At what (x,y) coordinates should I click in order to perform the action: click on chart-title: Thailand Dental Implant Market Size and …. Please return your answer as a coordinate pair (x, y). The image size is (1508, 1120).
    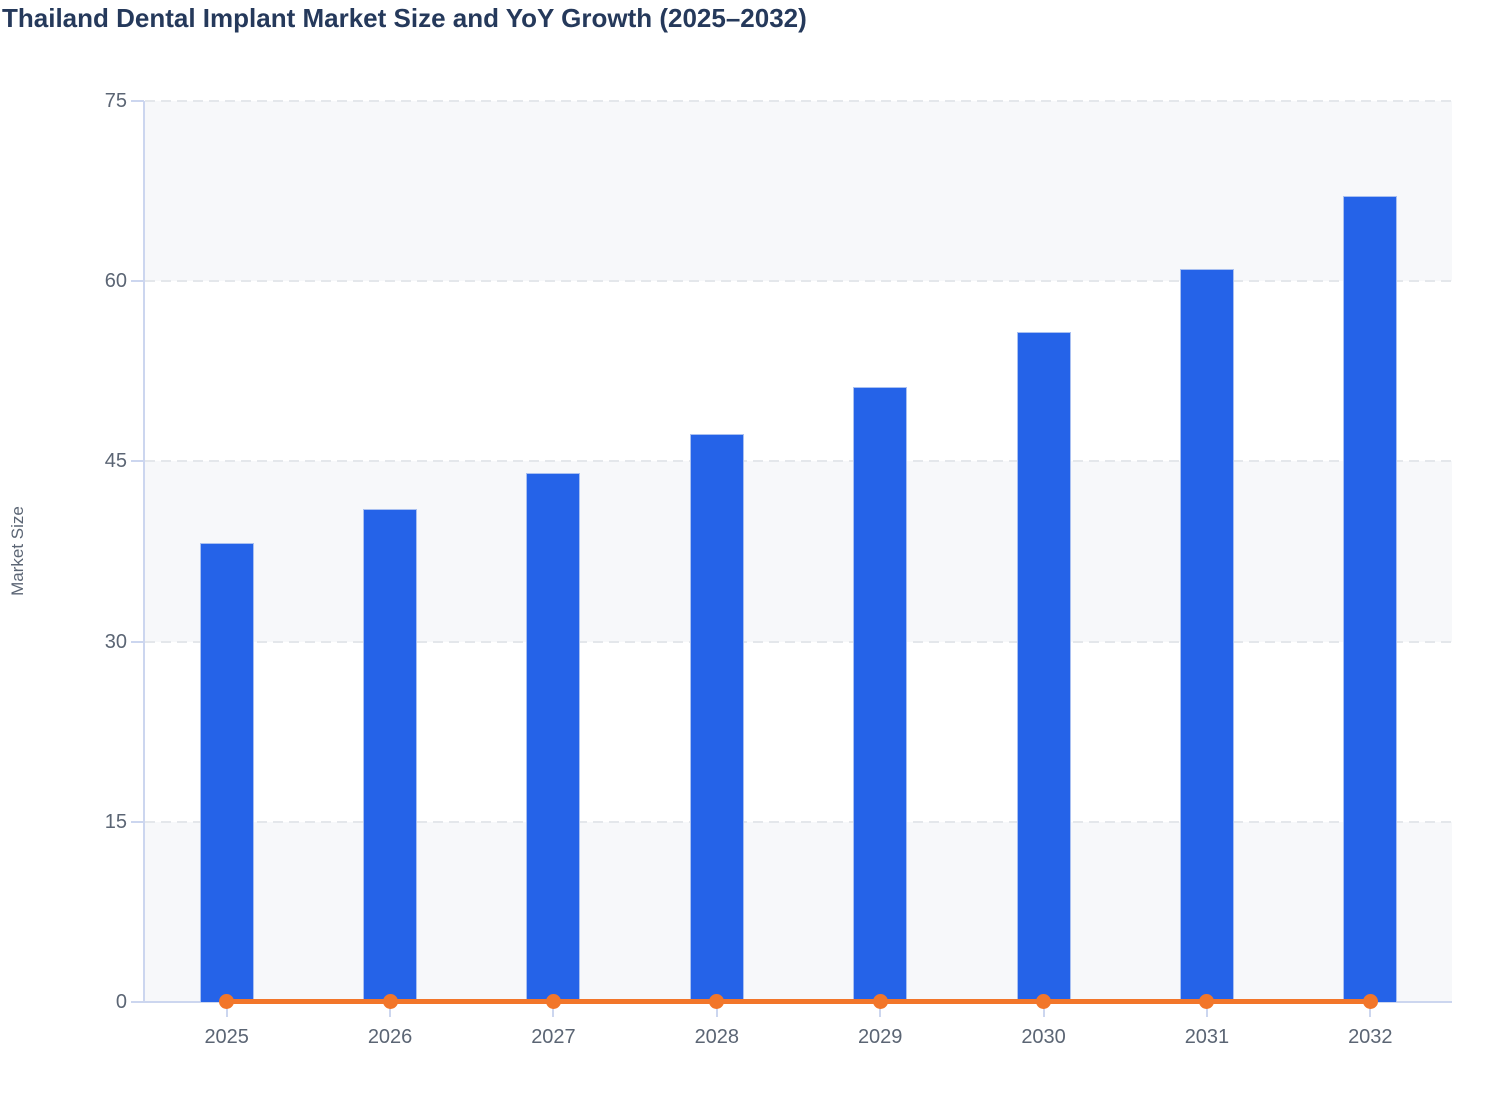
    Looking at the image, I should click on (404, 18).